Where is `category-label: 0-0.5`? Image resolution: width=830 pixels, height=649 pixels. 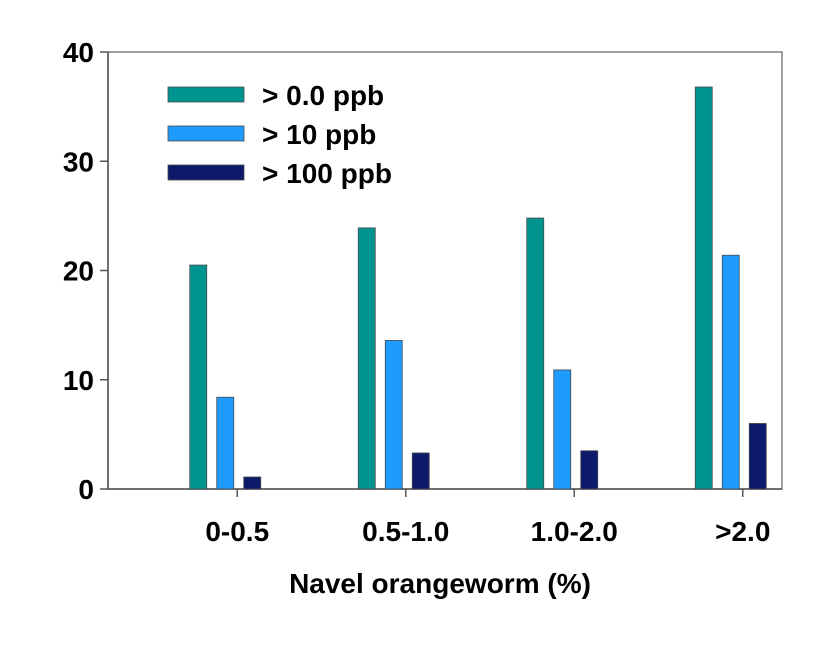 category-label: 0-0.5 is located at coordinates (237, 531).